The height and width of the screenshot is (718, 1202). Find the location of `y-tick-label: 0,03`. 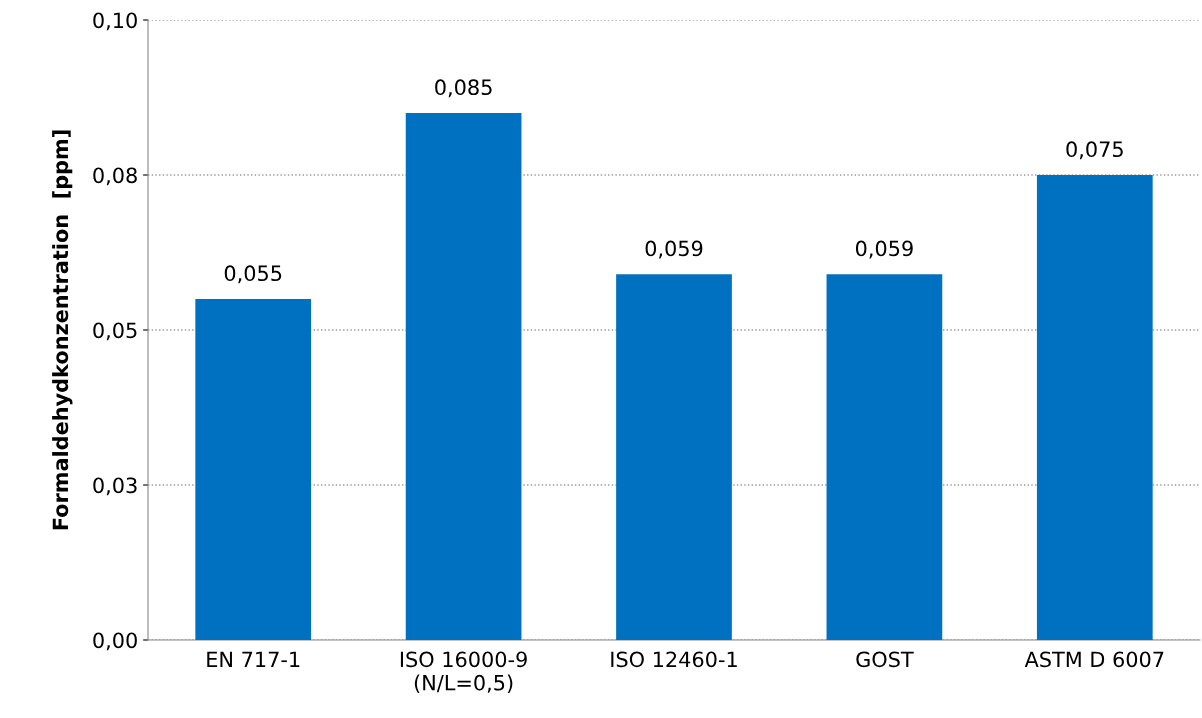

y-tick-label: 0,03 is located at coordinates (115, 486).